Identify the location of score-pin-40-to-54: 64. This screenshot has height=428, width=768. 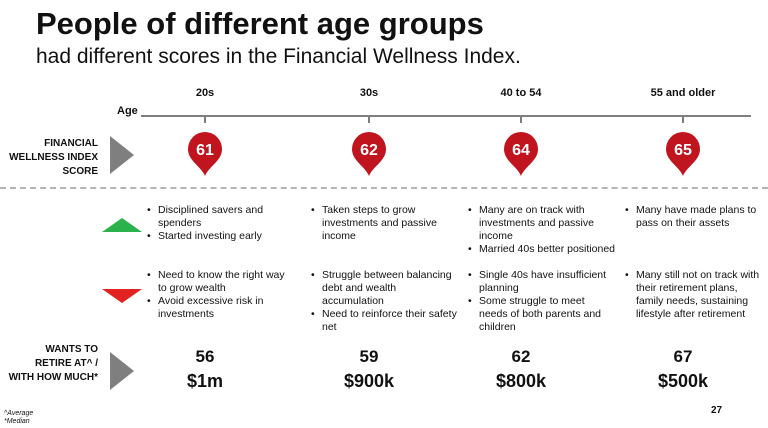
(521, 154).